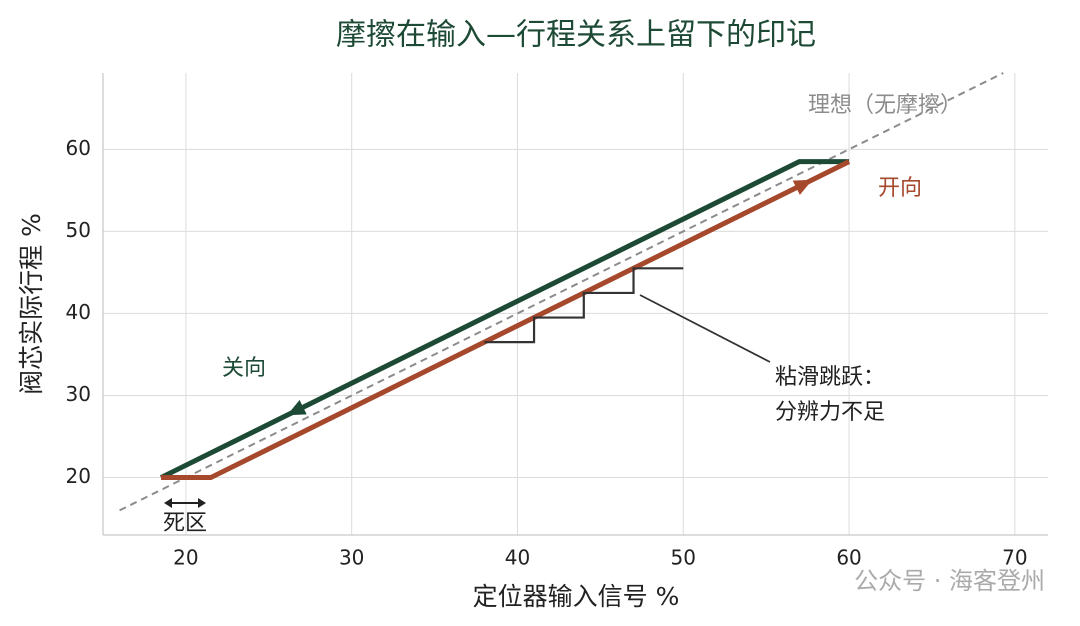  Describe the element at coordinates (830, 377) in the screenshot. I see `annotation: 粘滑跳跃：` at that location.